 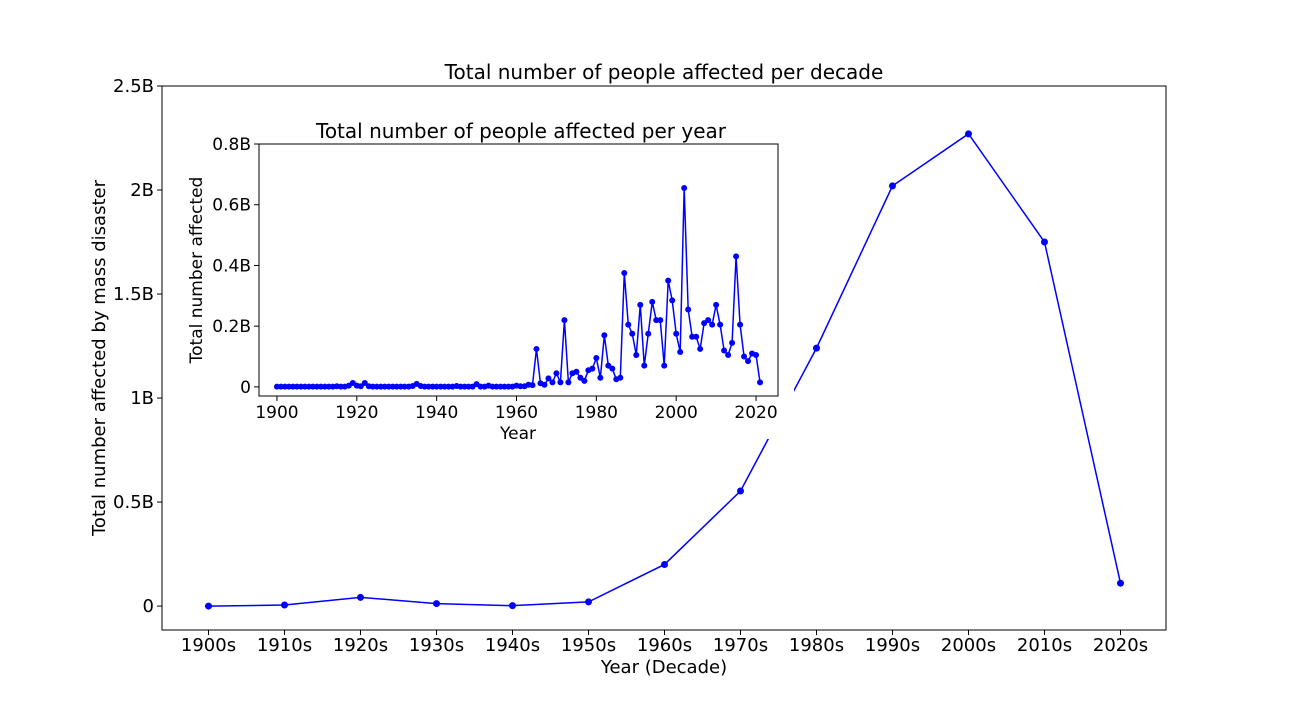 I want to click on main-x-tick-label: 2000s, so click(x=968, y=645).